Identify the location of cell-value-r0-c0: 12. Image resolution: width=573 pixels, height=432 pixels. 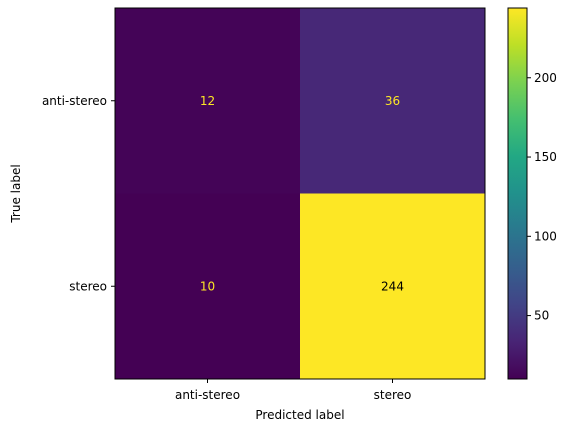
(207, 101).